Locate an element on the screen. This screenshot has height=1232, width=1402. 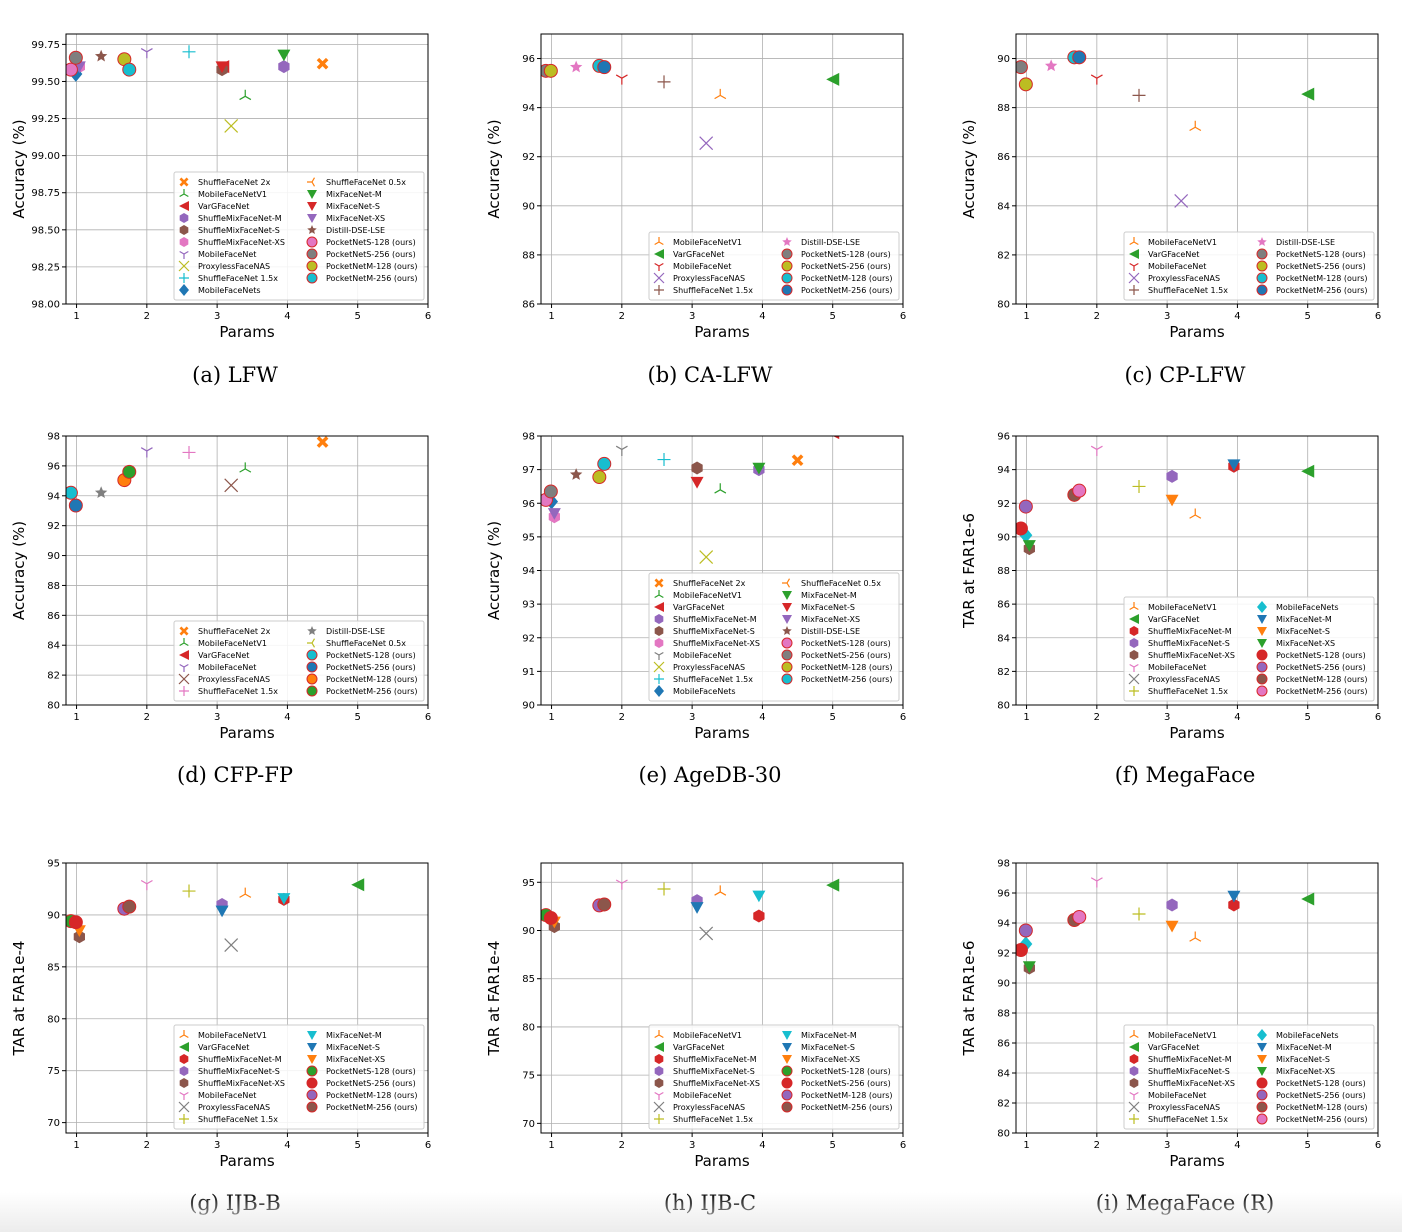
legend-label: ShuffleMixFaceNet-M is located at coordinates (240, 218).